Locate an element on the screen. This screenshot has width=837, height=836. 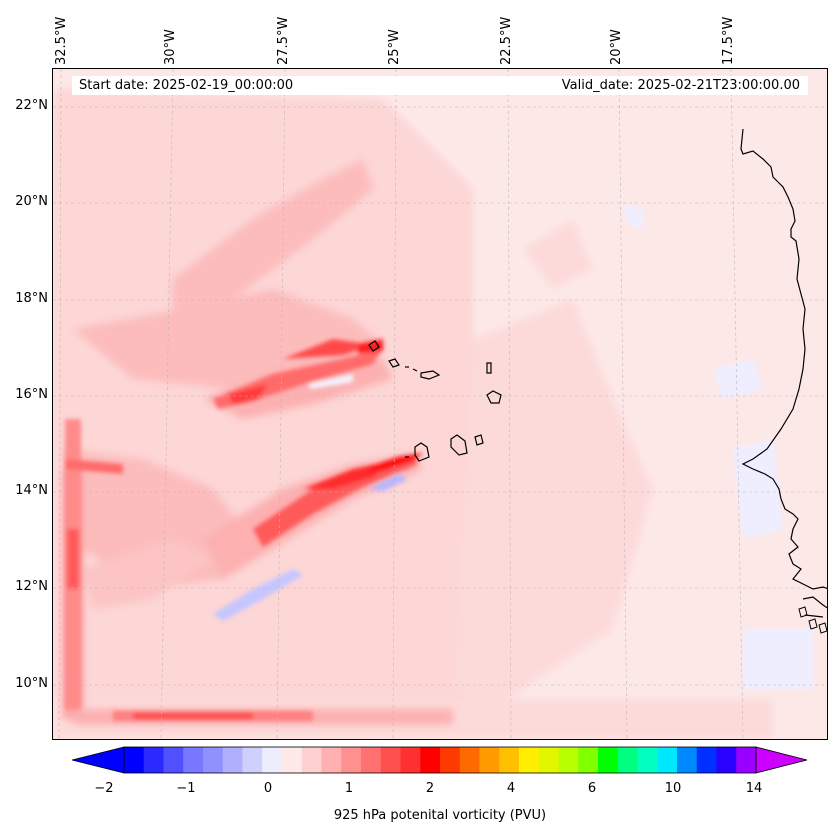
colorbar-min-arrow is located at coordinates (98, 760).